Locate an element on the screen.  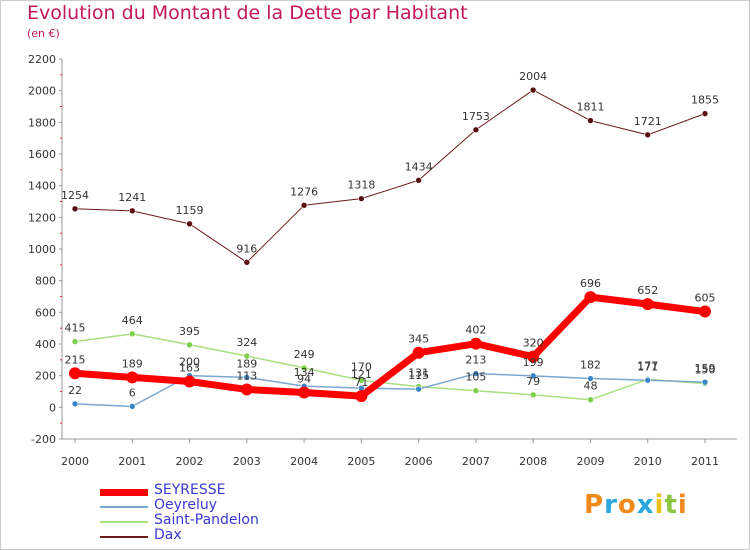
y-tick-label: 400 is located at coordinates (45, 344).